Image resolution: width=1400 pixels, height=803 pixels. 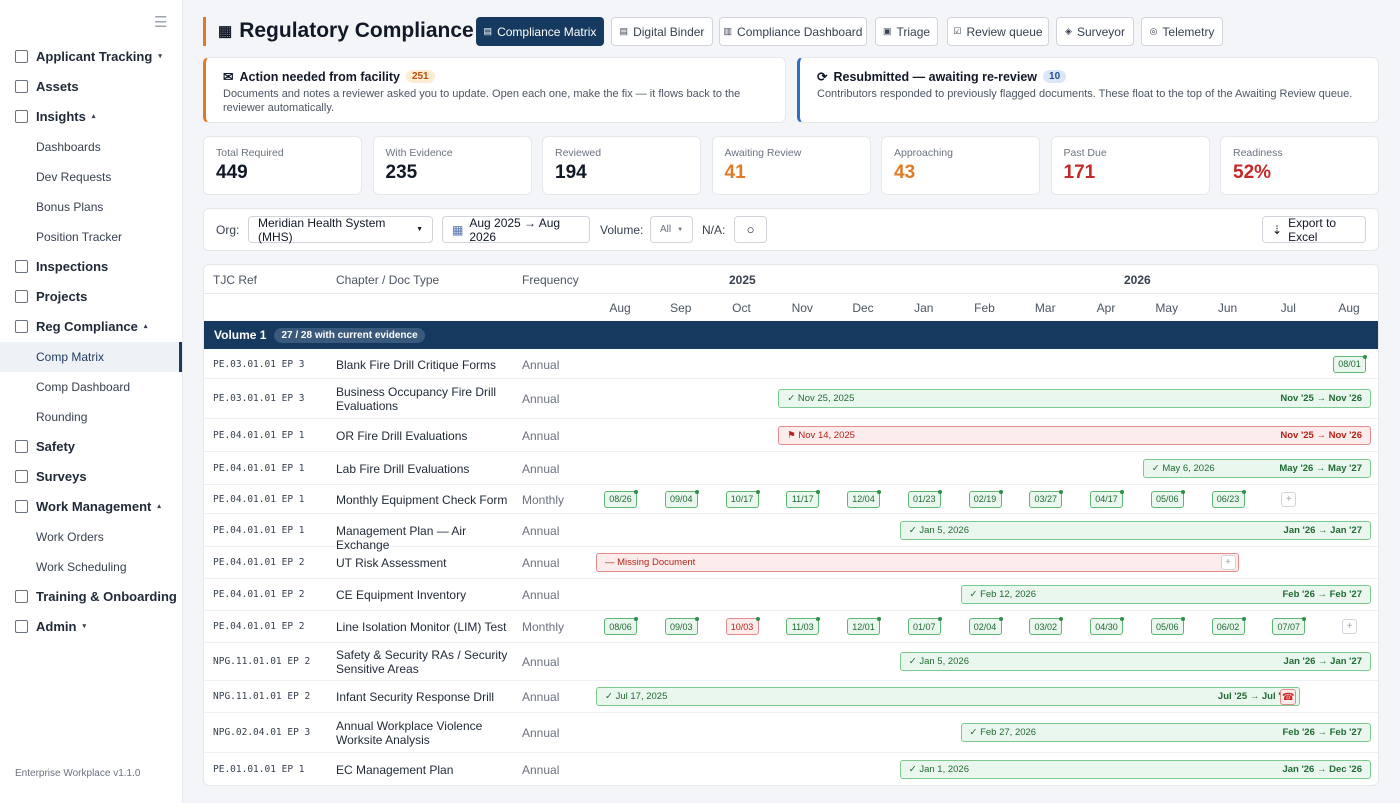 I want to click on month-label: Jan, so click(x=924, y=308).